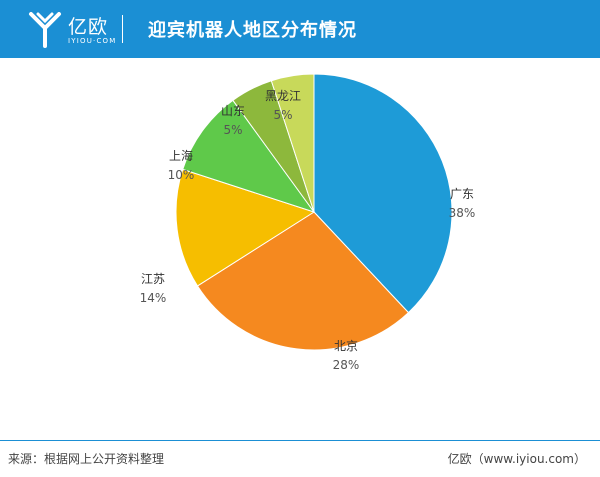 The width and height of the screenshot is (600, 477). I want to click on slice-name-label: 广东, so click(462, 194).